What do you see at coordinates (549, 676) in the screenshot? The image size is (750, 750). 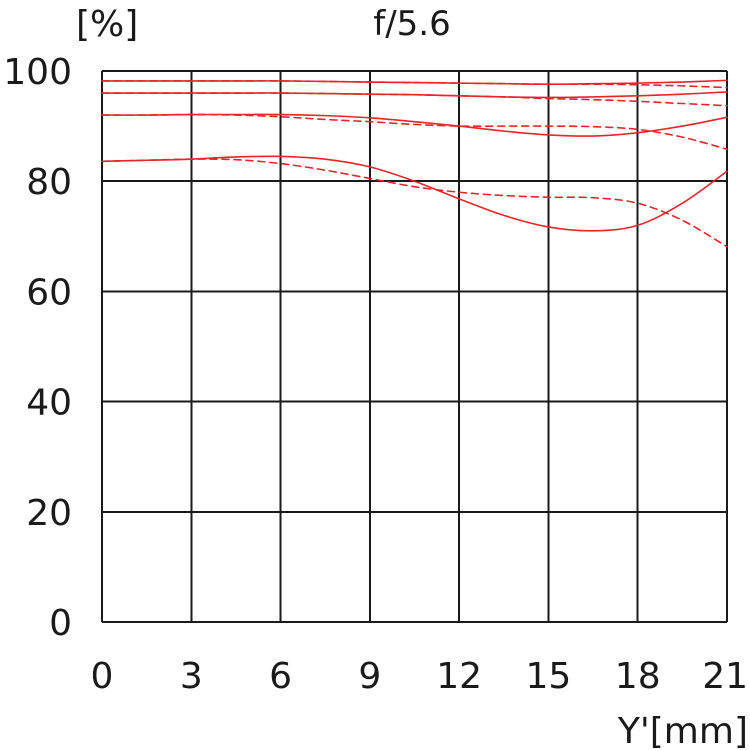 I see `x-tick-label: 15` at bounding box center [549, 676].